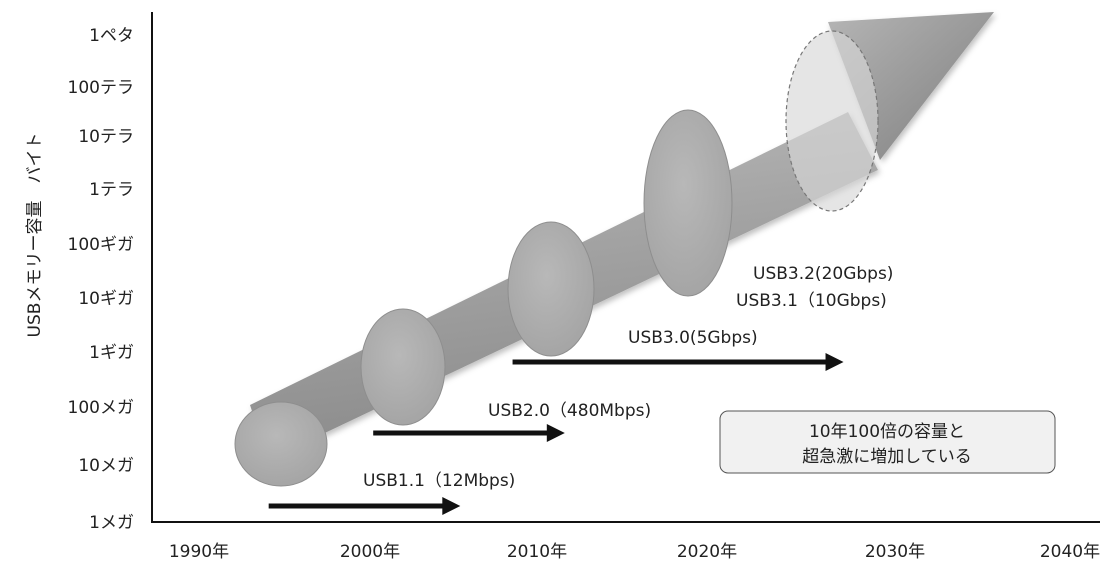 This screenshot has width=1114, height=569. Describe the element at coordinates (811, 301) in the screenshot. I see `usb-label-3-1: USB3.1（10Gbps)` at that location.